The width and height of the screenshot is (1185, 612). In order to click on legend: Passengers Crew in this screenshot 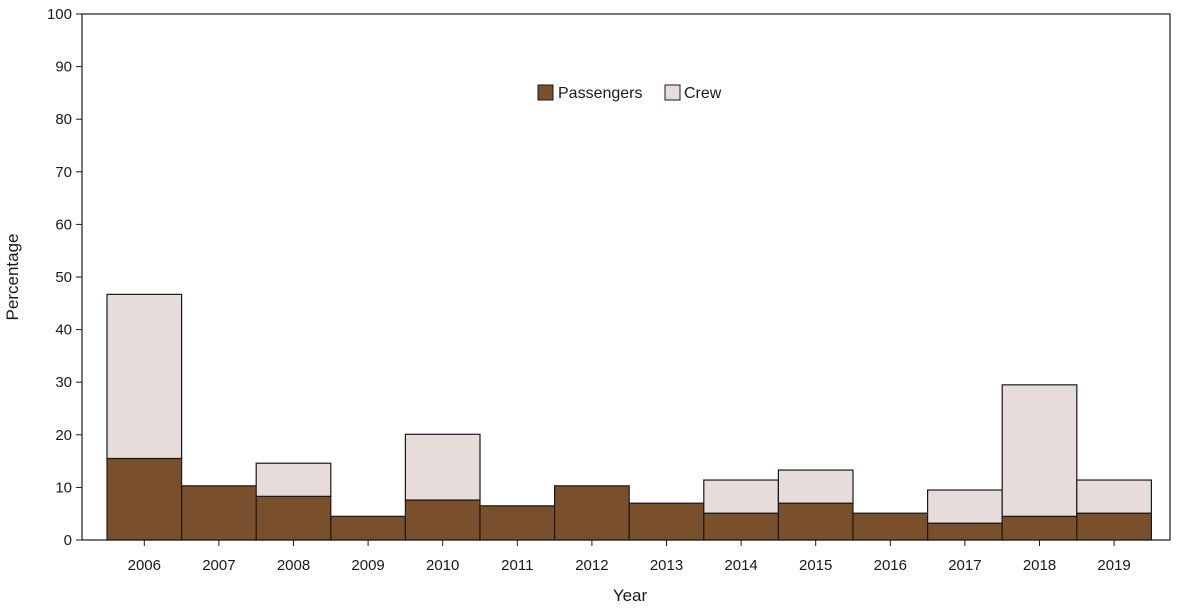, I will do `click(629, 93)`.